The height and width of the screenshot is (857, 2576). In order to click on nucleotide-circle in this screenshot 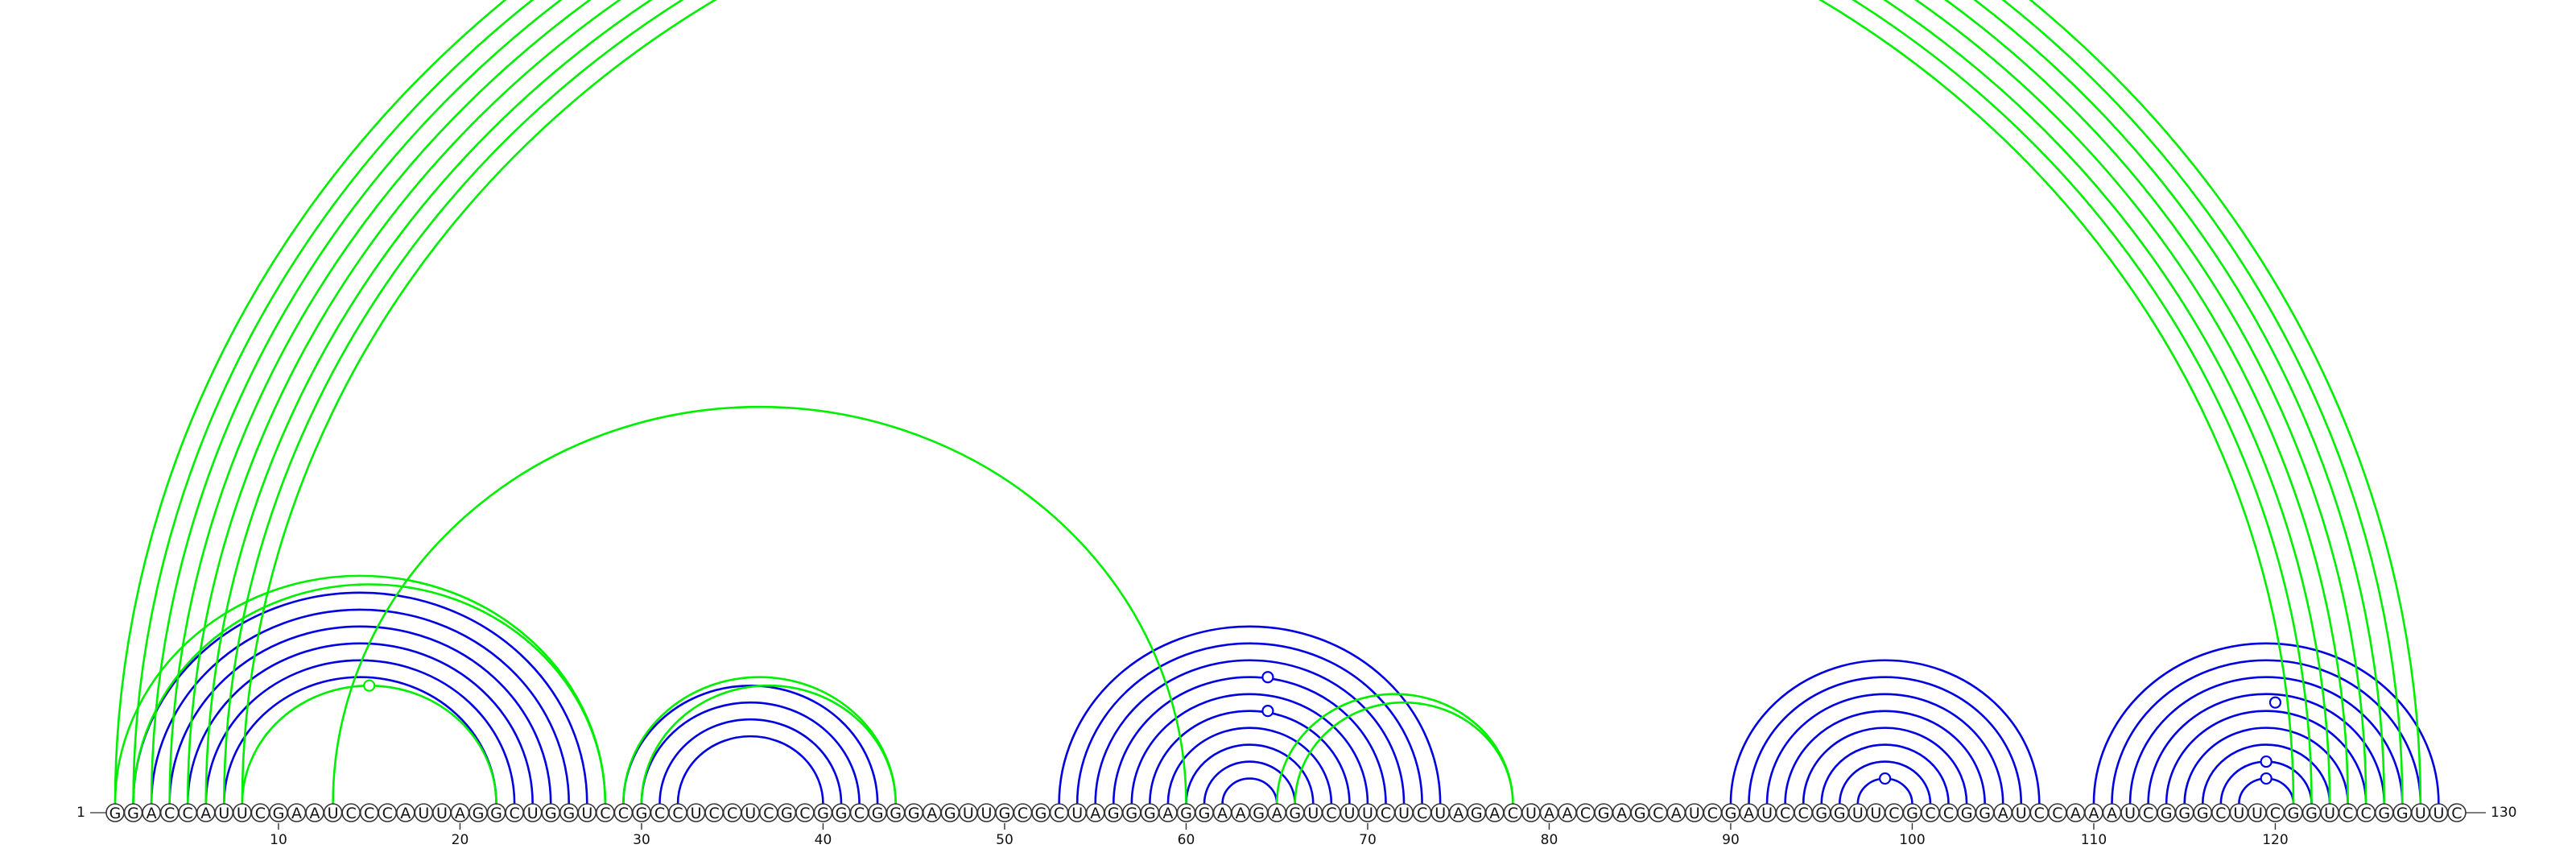, I will do `click(2457, 812)`.